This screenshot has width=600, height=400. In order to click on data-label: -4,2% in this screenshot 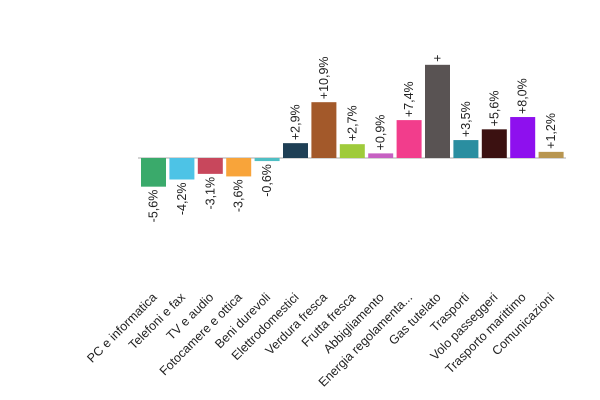, I will do `click(182, 199)`.